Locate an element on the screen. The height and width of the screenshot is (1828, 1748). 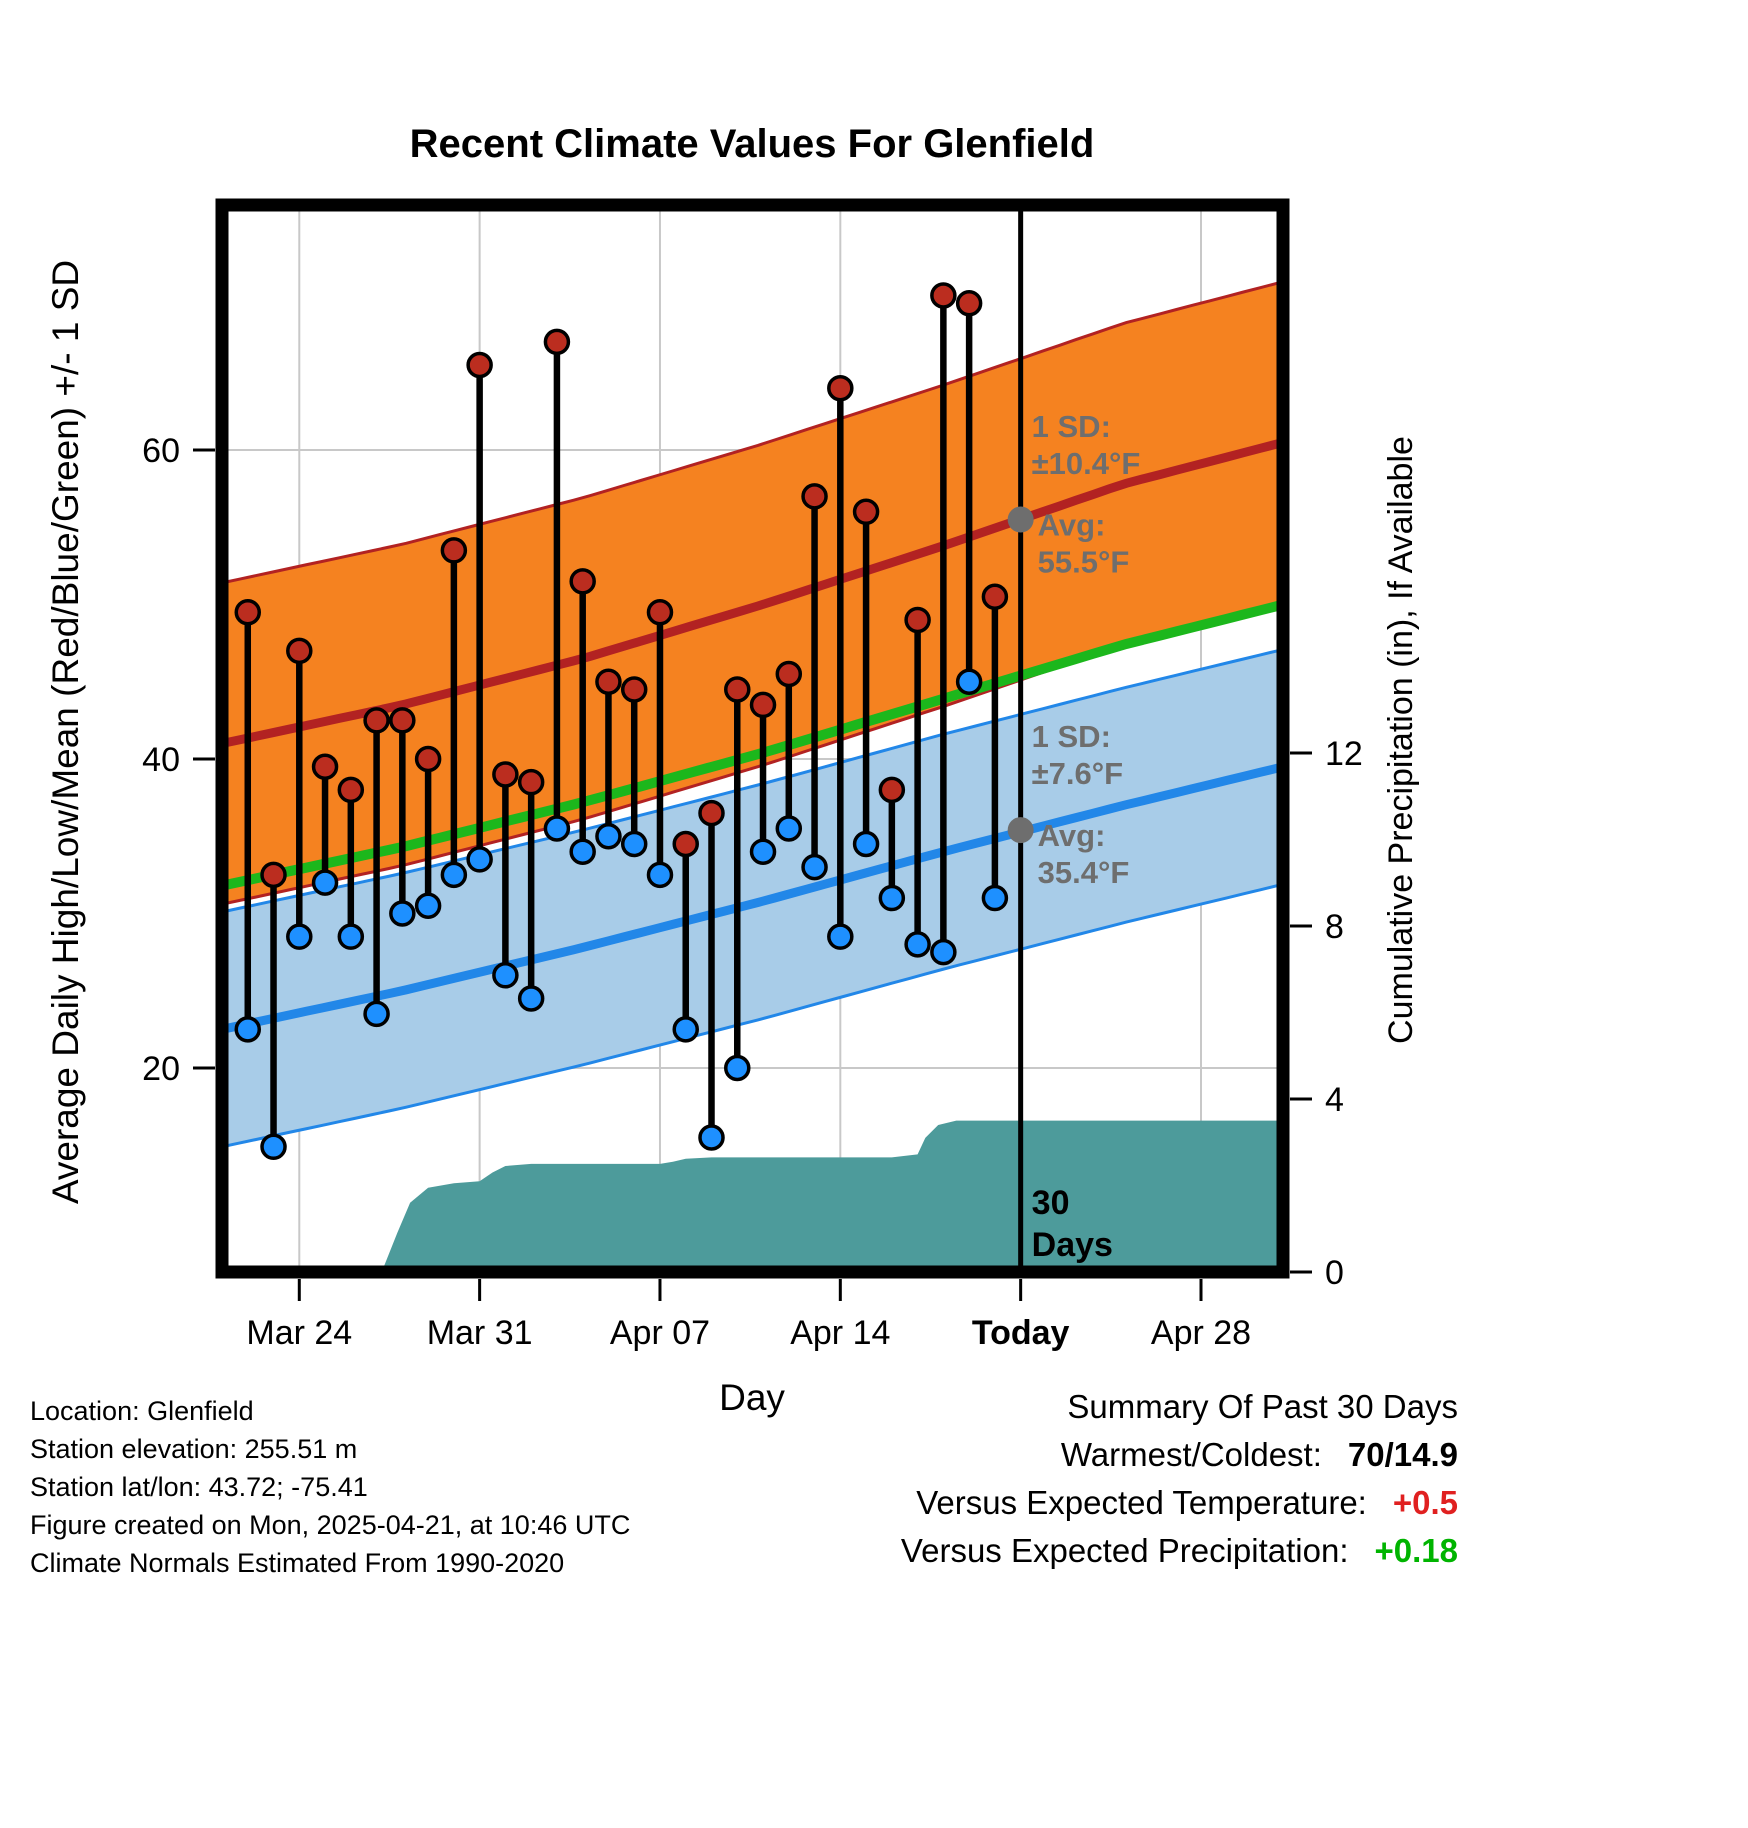
y-left-tick-label: 40 is located at coordinates (161, 760).